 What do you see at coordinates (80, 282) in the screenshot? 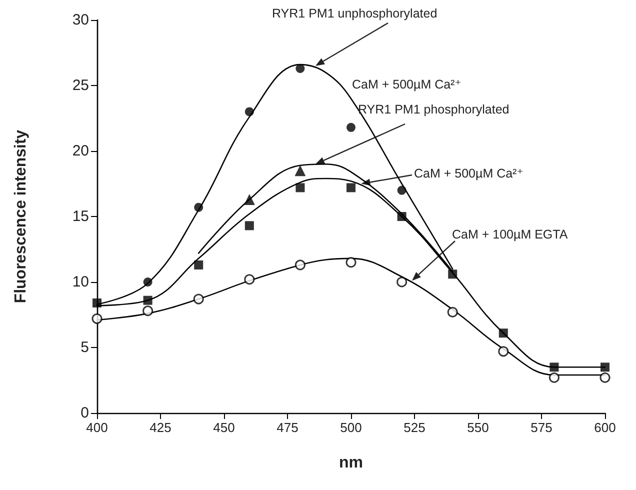
I see `y-tick-label: 10` at bounding box center [80, 282].